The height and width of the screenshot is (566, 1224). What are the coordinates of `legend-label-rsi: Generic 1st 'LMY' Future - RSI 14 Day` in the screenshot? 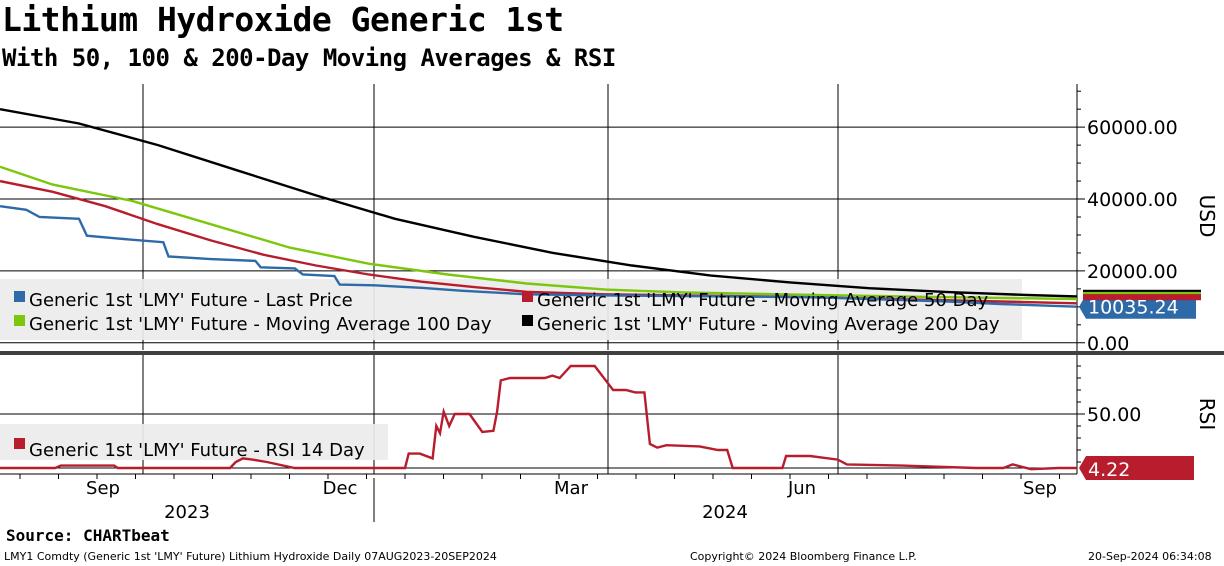 It's located at (197, 450).